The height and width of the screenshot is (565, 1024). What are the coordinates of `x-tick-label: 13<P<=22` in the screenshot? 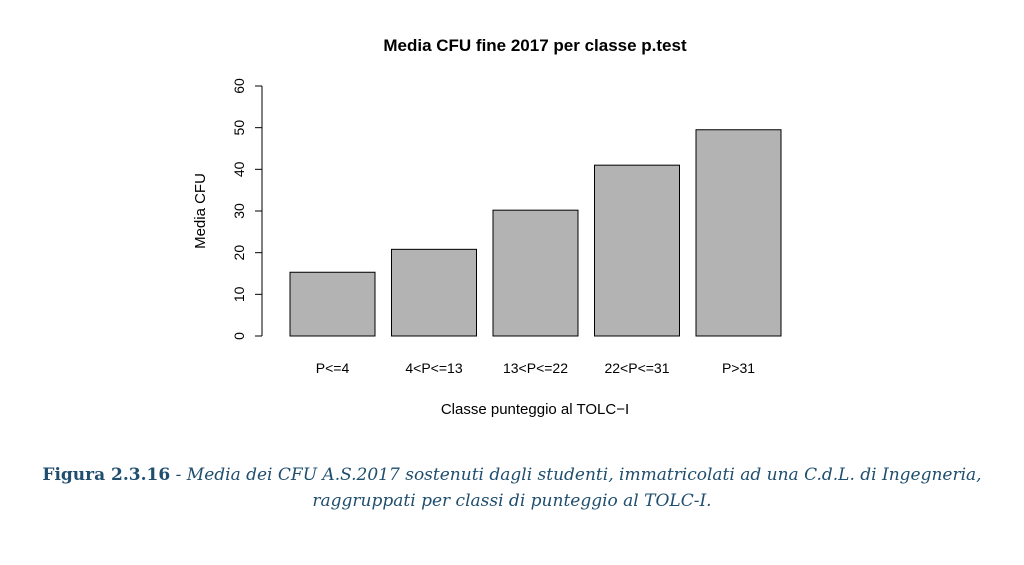 It's located at (535, 368).